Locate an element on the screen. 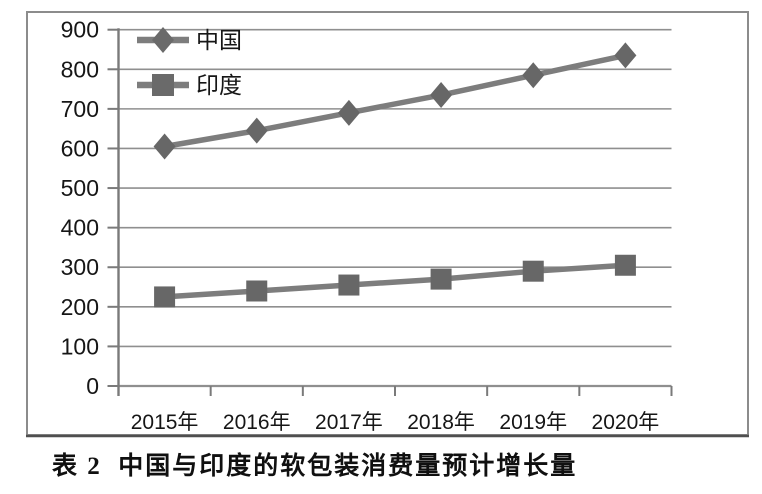 This screenshot has height=494, width=762. y-tick-label: 300 is located at coordinates (80, 267).